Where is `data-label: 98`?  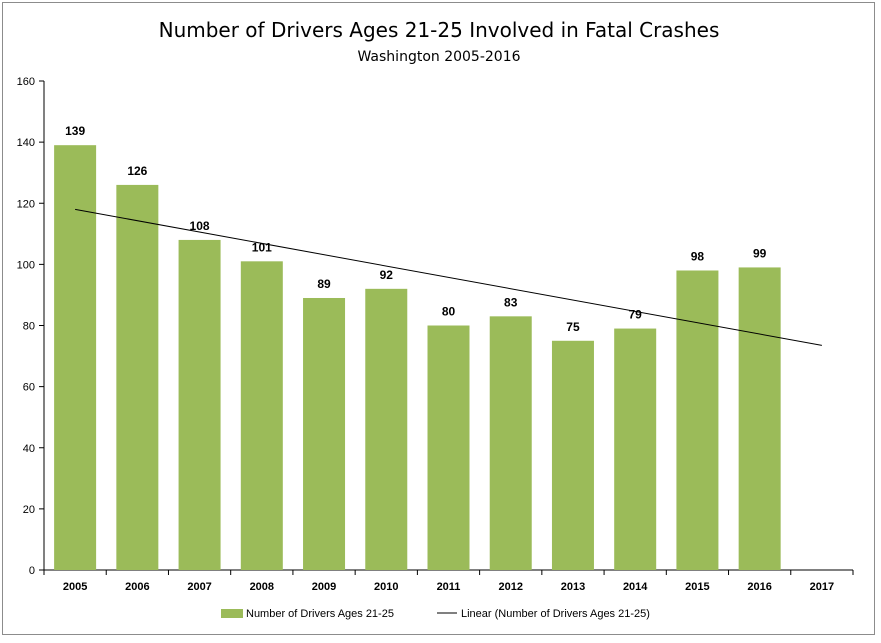
data-label: 98 is located at coordinates (698, 256).